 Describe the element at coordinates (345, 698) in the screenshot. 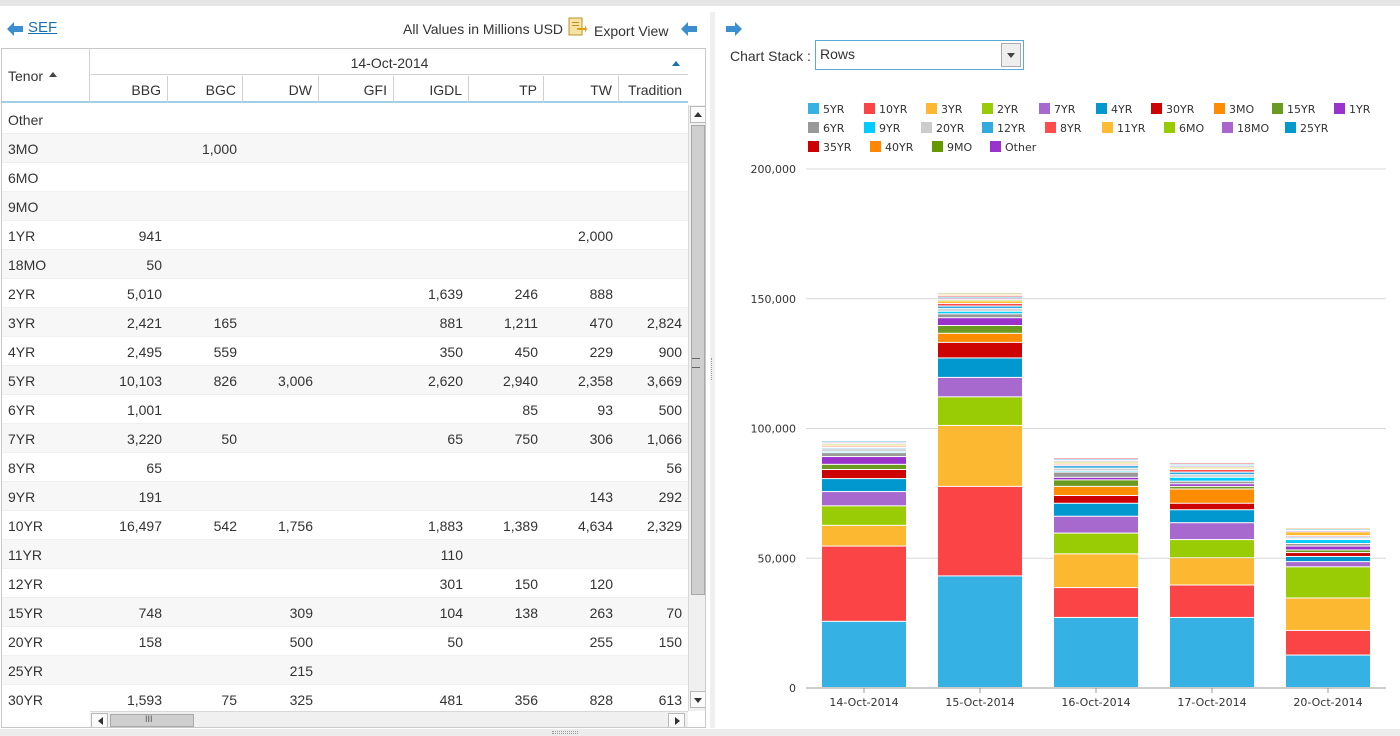

I see `table-row: 30YR 1,593 75 325 481 356 828 613` at that location.